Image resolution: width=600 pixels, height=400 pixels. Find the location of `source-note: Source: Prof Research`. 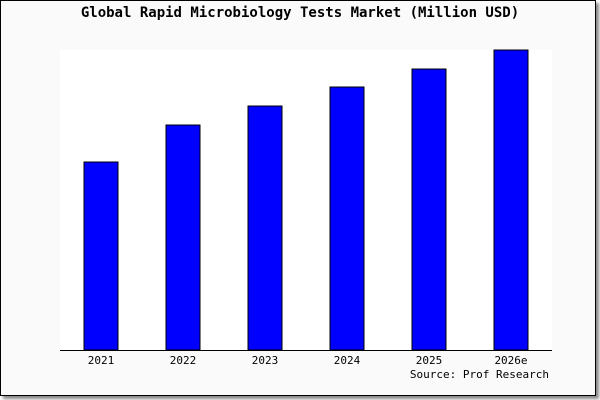

source-note: Source: Prof Research is located at coordinates (479, 374).